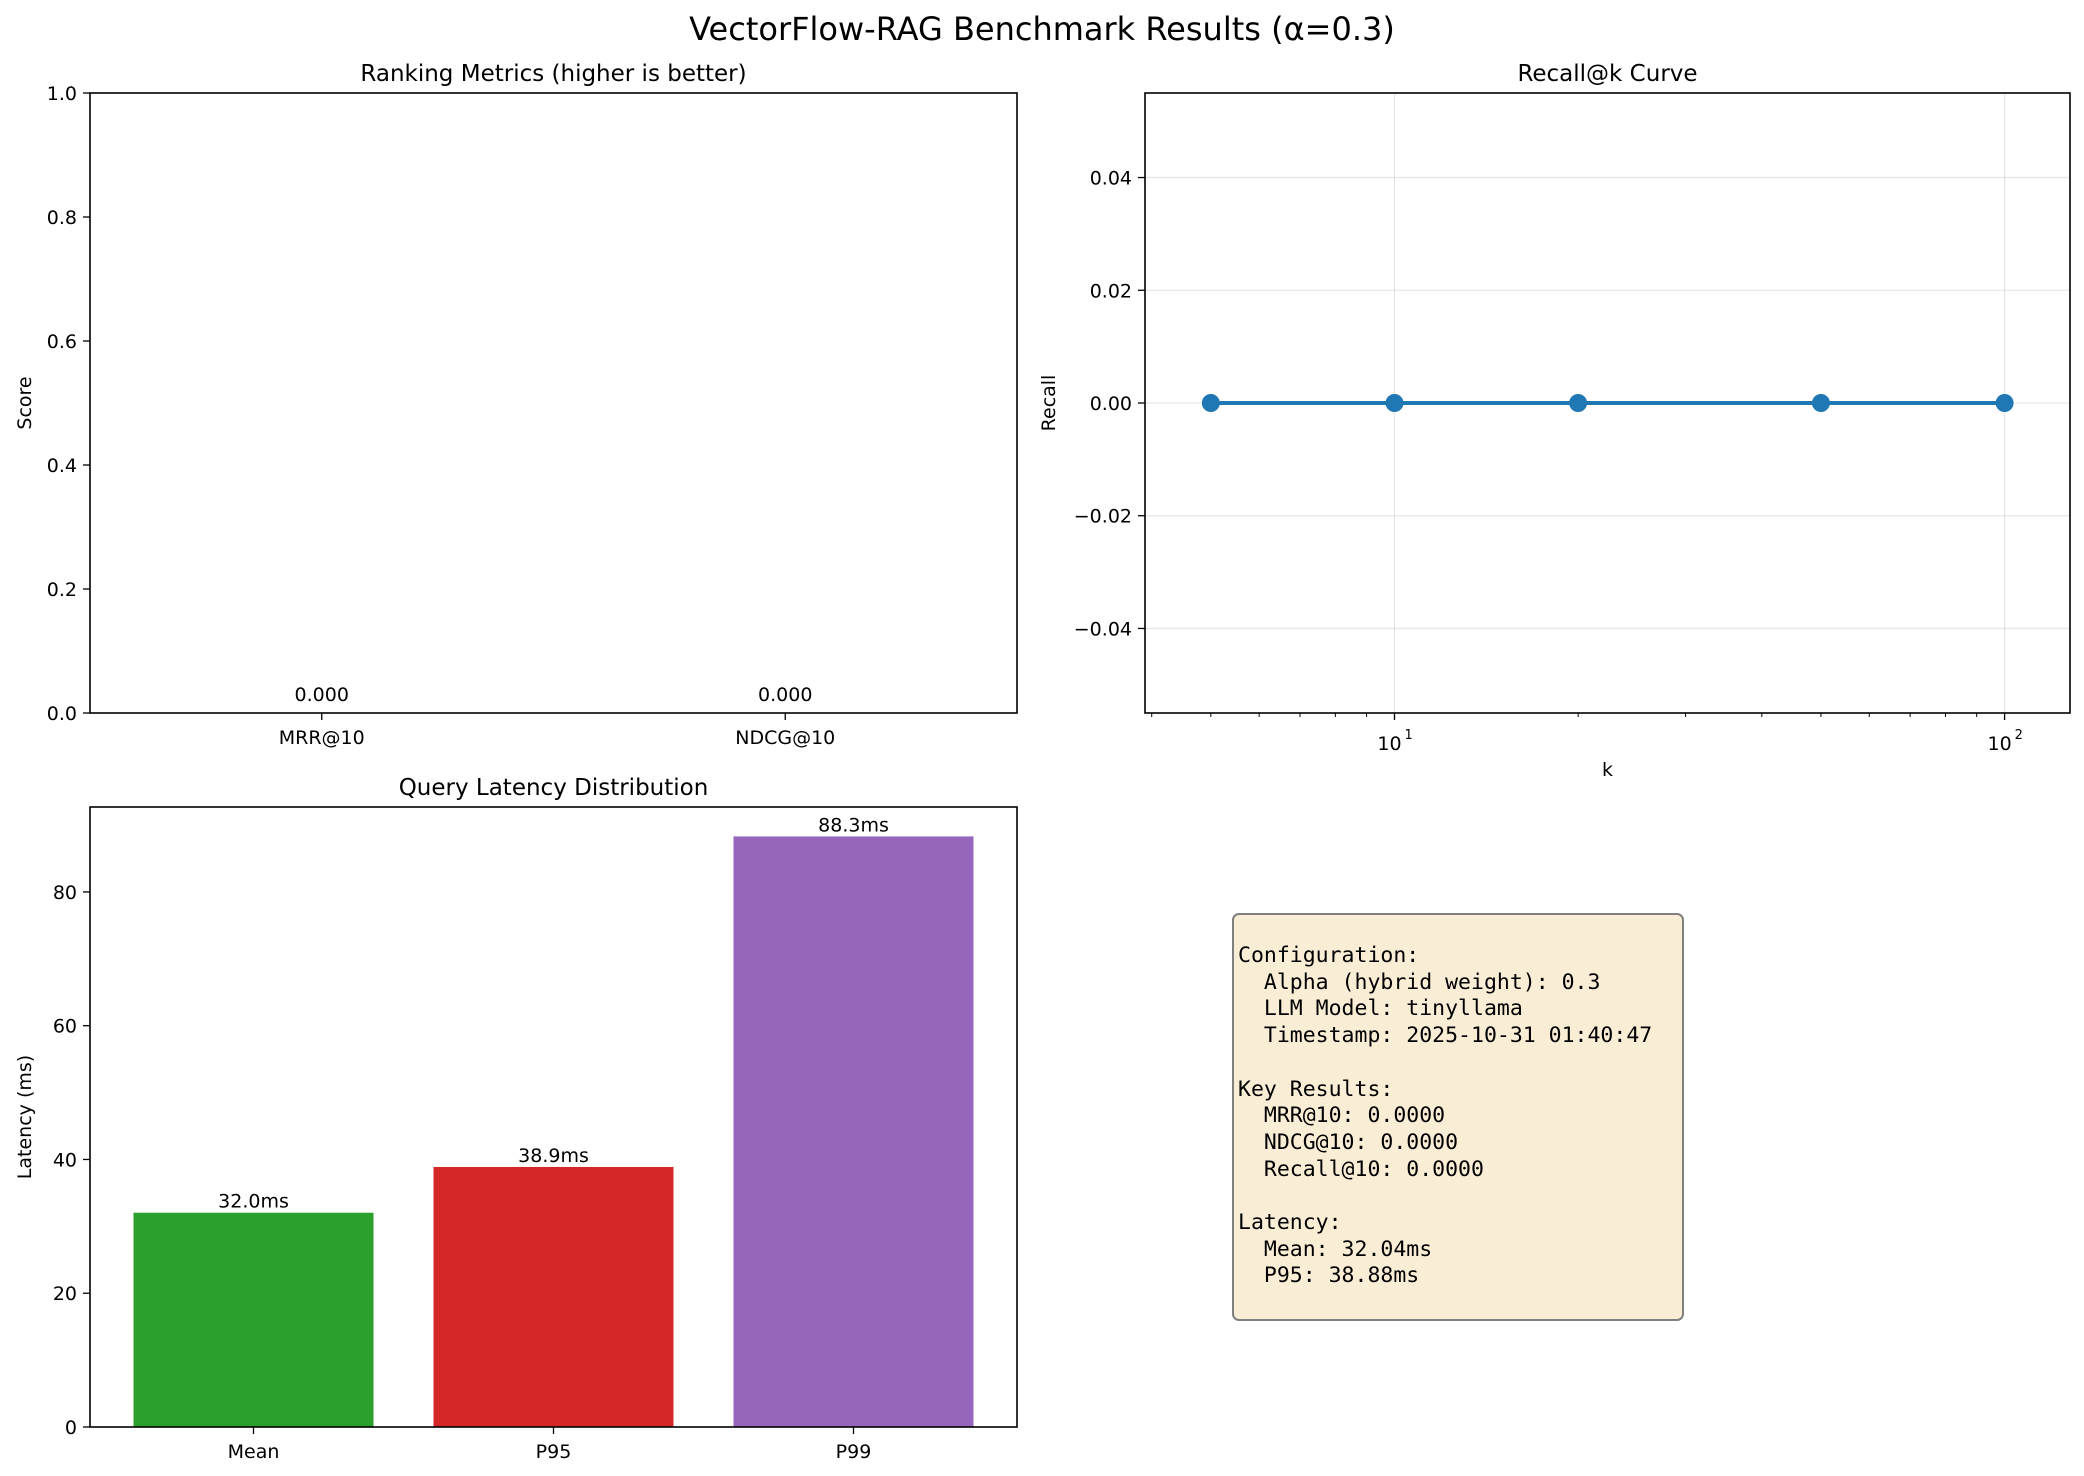 The width and height of the screenshot is (2084, 1476). Describe the element at coordinates (62, 94) in the screenshot. I see `y-tick-label: 1.0` at that location.